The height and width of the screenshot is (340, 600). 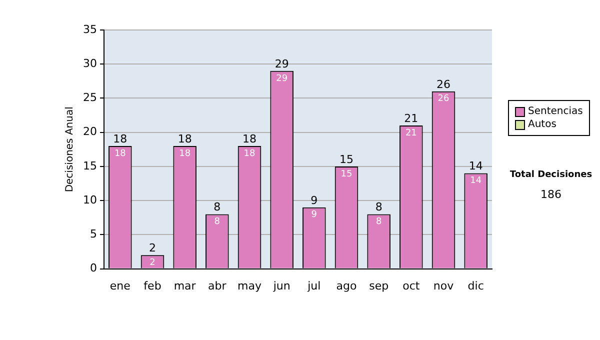 I want to click on y-tick-label: 25, so click(x=89, y=97).